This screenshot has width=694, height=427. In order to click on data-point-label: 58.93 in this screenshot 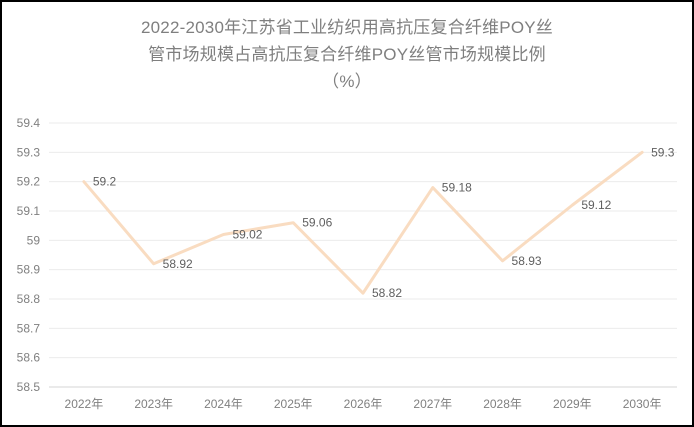, I will do `click(527, 261)`.